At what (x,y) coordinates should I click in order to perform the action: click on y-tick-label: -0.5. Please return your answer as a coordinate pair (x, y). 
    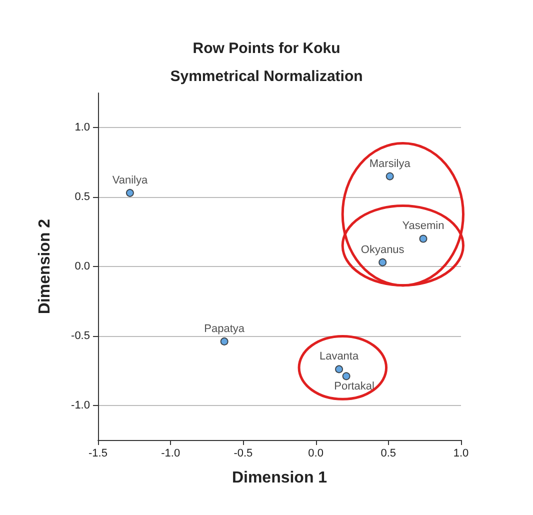
    Looking at the image, I should click on (80, 336).